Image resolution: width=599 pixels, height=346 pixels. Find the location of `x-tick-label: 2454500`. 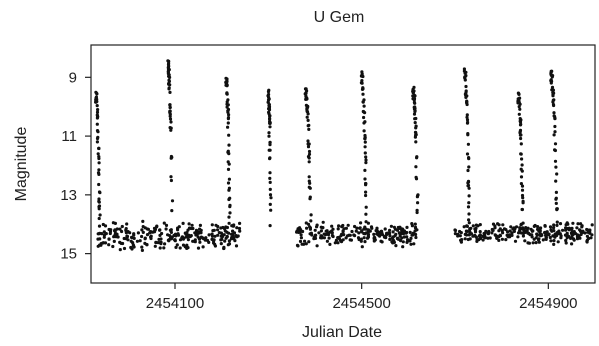

x-tick-label: 2454500 is located at coordinates (361, 303).